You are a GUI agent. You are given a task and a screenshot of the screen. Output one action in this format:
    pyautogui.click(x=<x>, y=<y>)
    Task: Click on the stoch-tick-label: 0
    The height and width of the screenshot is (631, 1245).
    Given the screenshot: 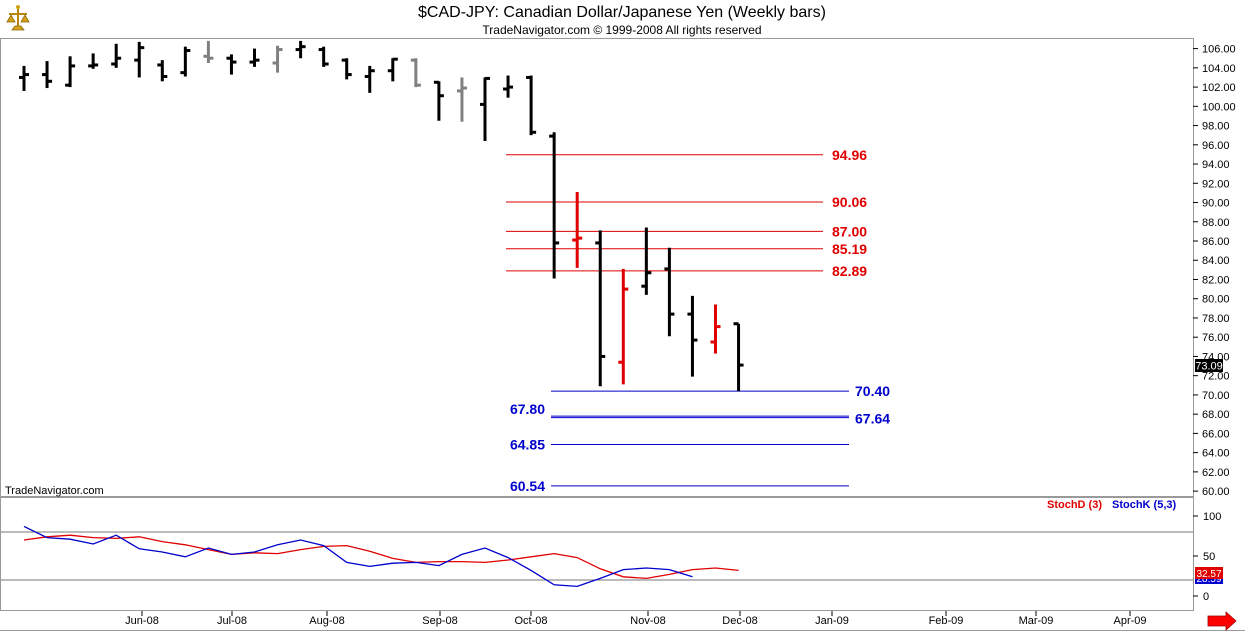 What is the action you would take?
    pyautogui.click(x=1206, y=597)
    